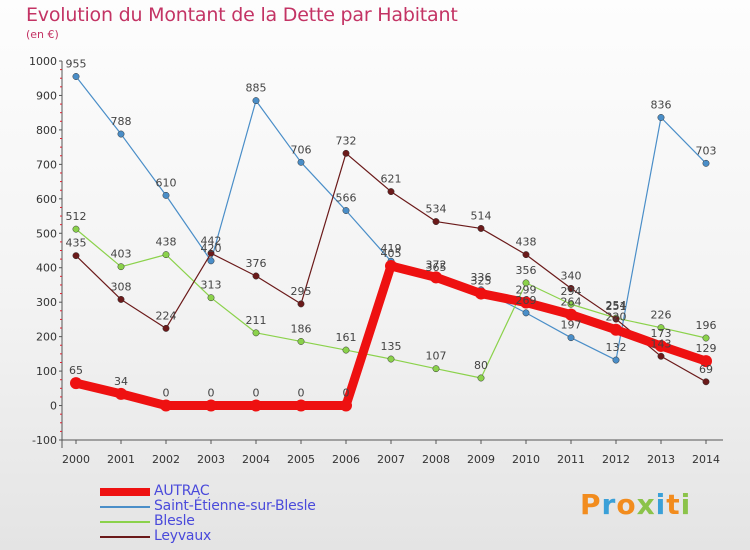  Describe the element at coordinates (46, 164) in the screenshot. I see `y-tick-label: 700` at that location.